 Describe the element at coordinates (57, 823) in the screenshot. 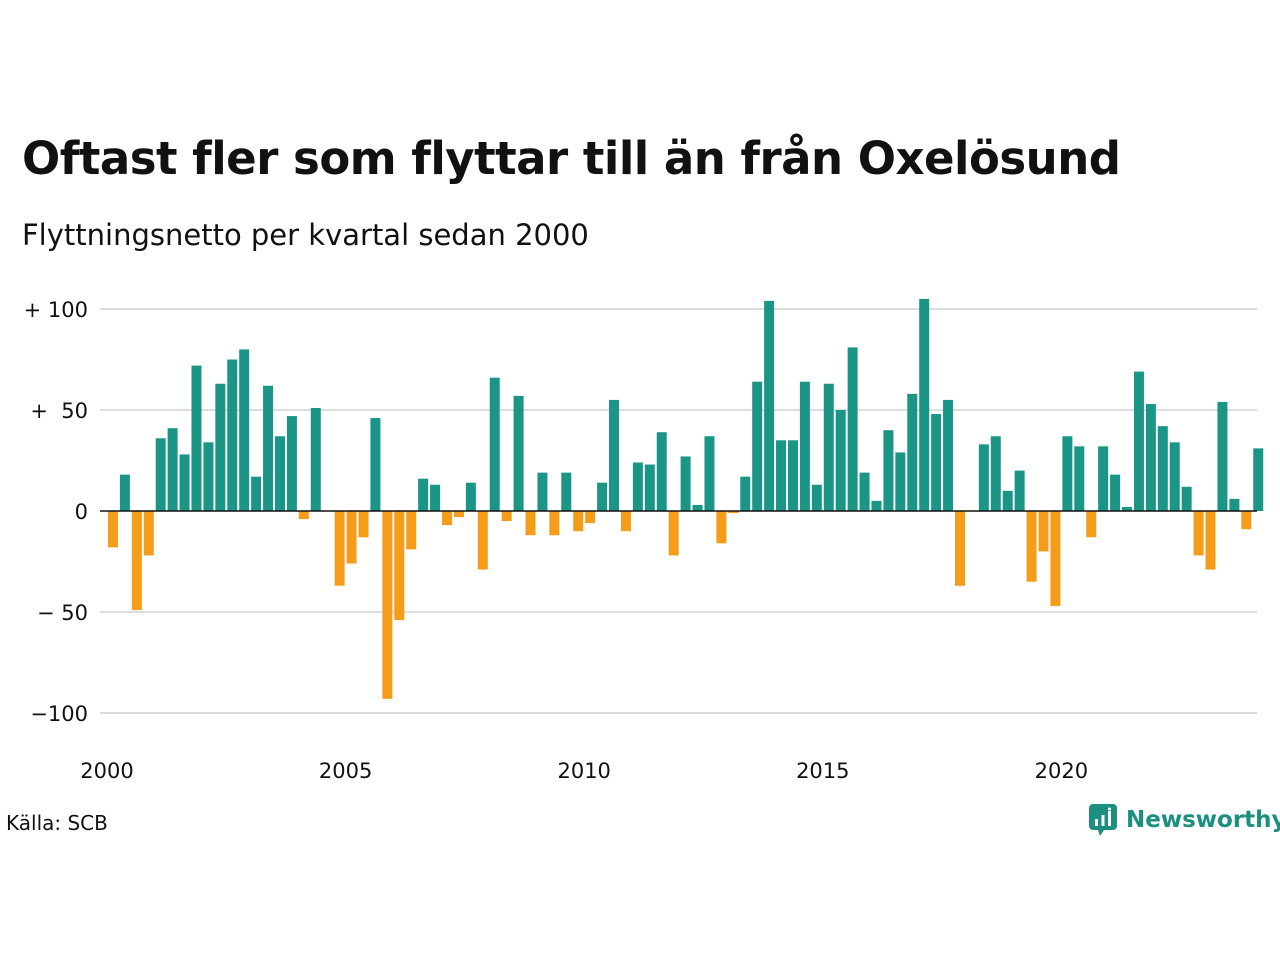

I see `source-note: Källa: SCB` at that location.